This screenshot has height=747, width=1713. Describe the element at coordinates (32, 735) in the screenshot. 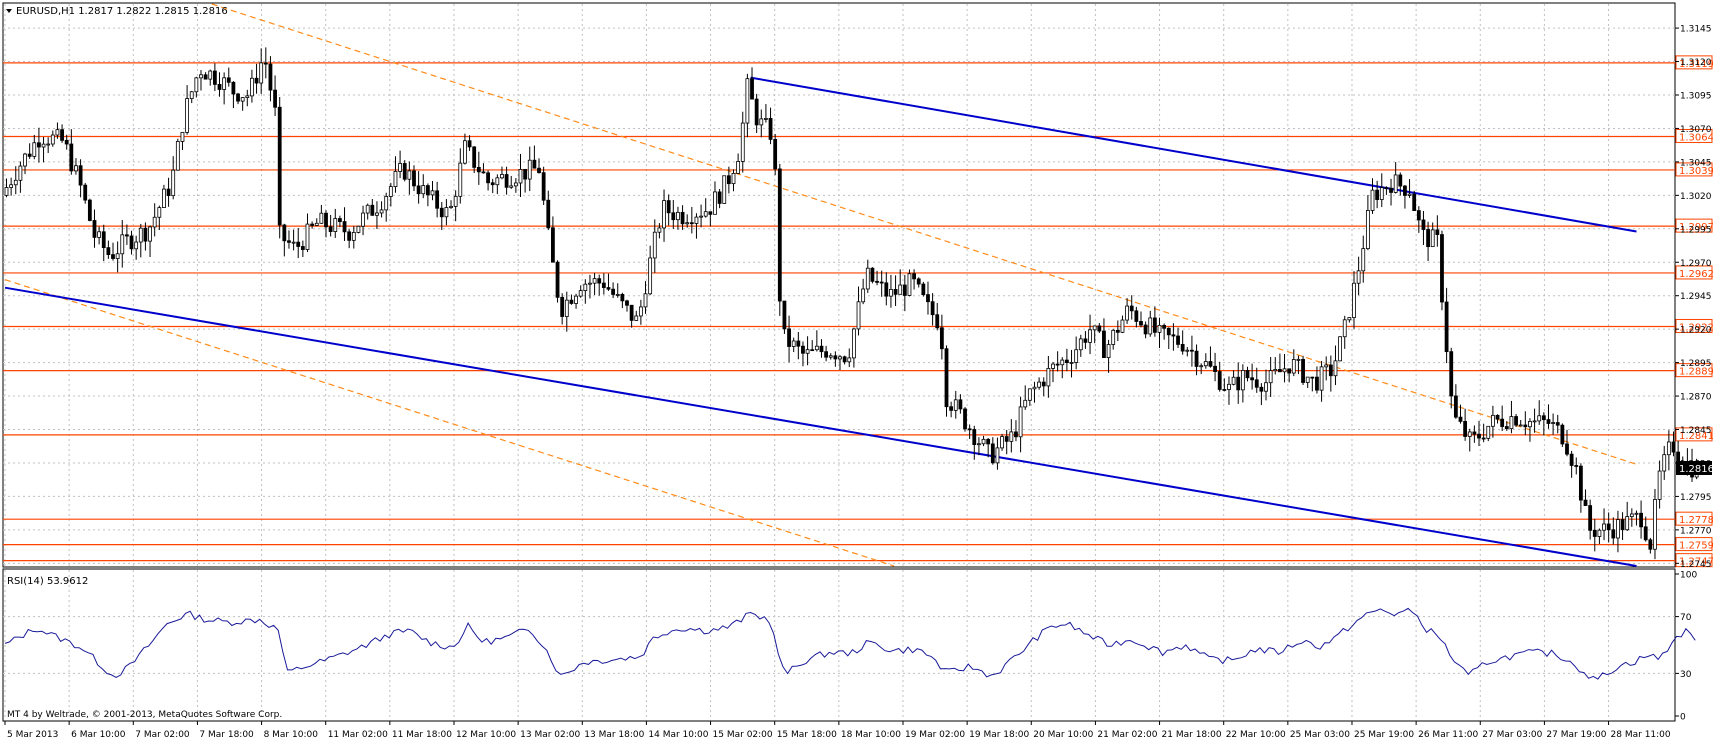

I see `time-axis-label: 5 Mar 2013` at that location.